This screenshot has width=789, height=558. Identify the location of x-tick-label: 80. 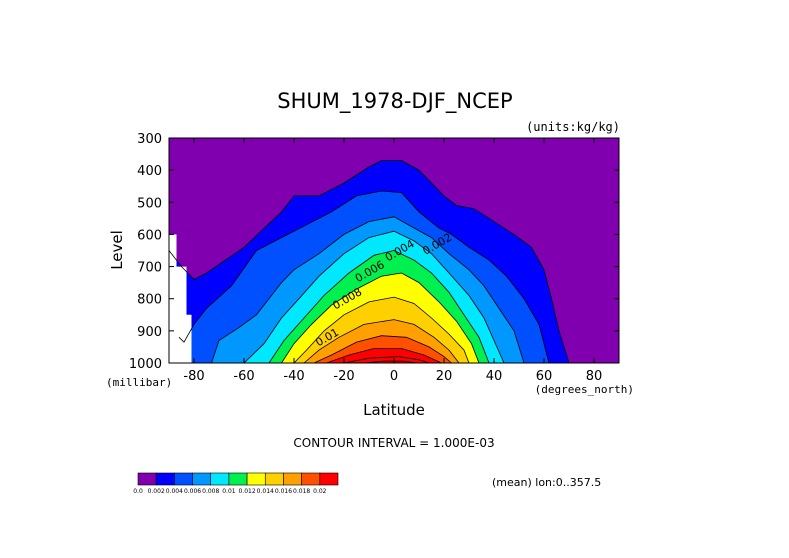
(594, 376).